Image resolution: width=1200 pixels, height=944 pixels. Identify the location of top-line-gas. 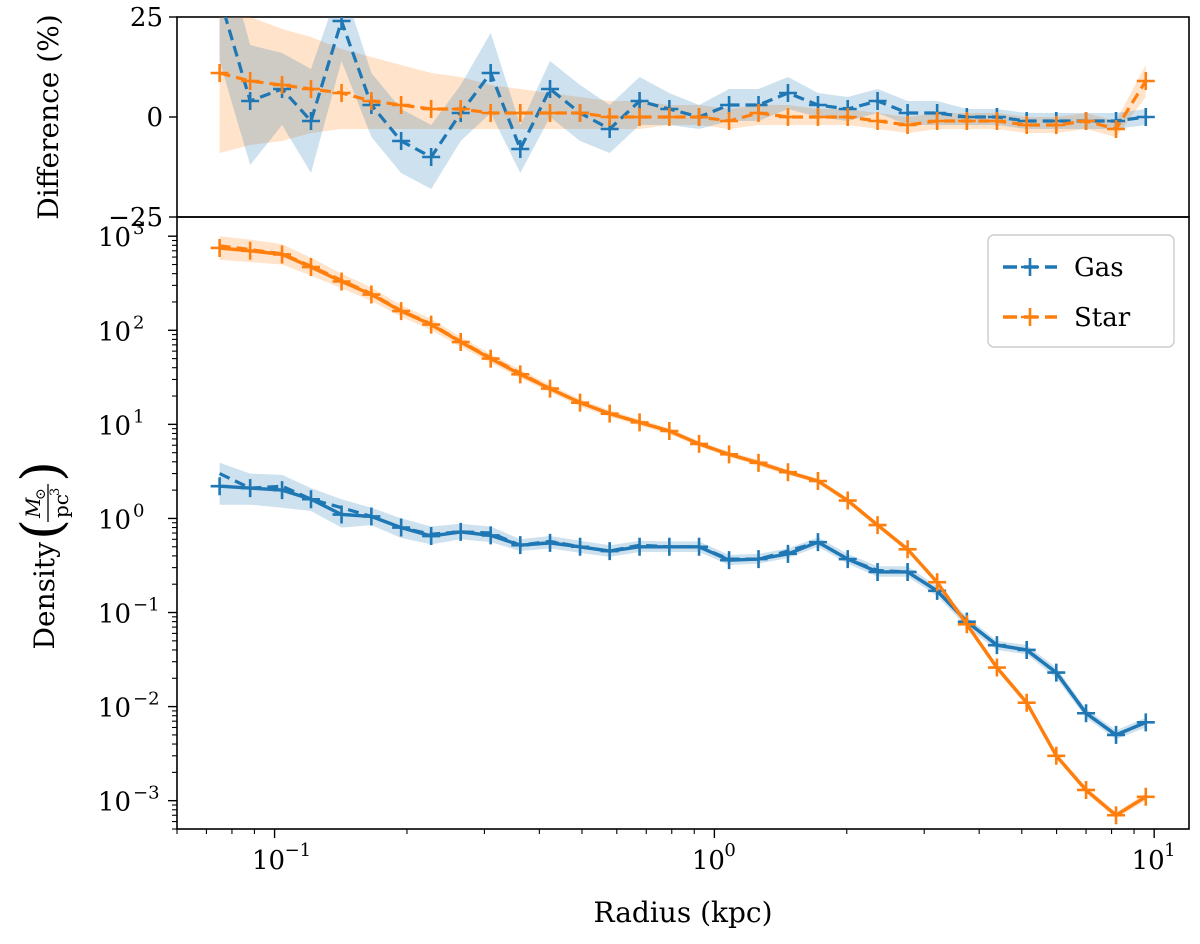
(685, 88).